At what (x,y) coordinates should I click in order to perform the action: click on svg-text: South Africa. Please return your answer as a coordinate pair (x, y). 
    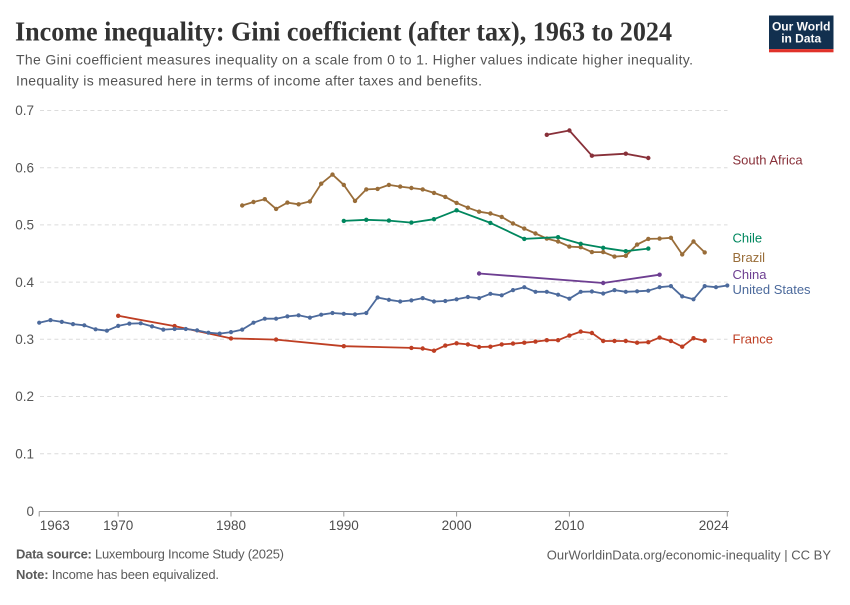
    Looking at the image, I should click on (768, 160).